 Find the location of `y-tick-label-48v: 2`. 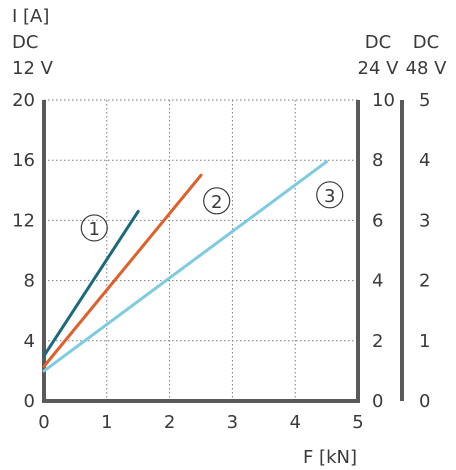

y-tick-label-48v: 2 is located at coordinates (424, 281).